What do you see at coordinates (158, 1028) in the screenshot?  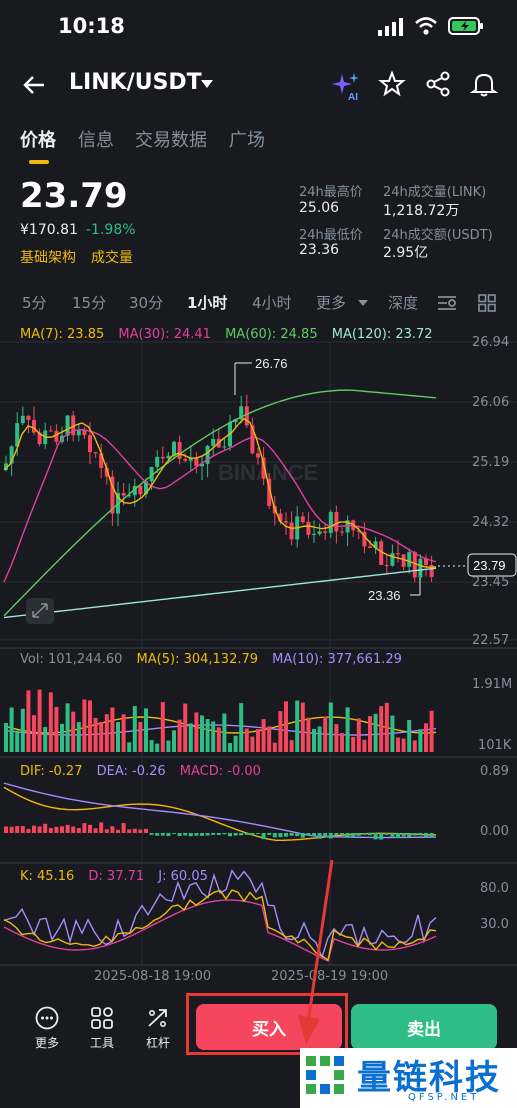 I see `leverage-button: 杠杆` at bounding box center [158, 1028].